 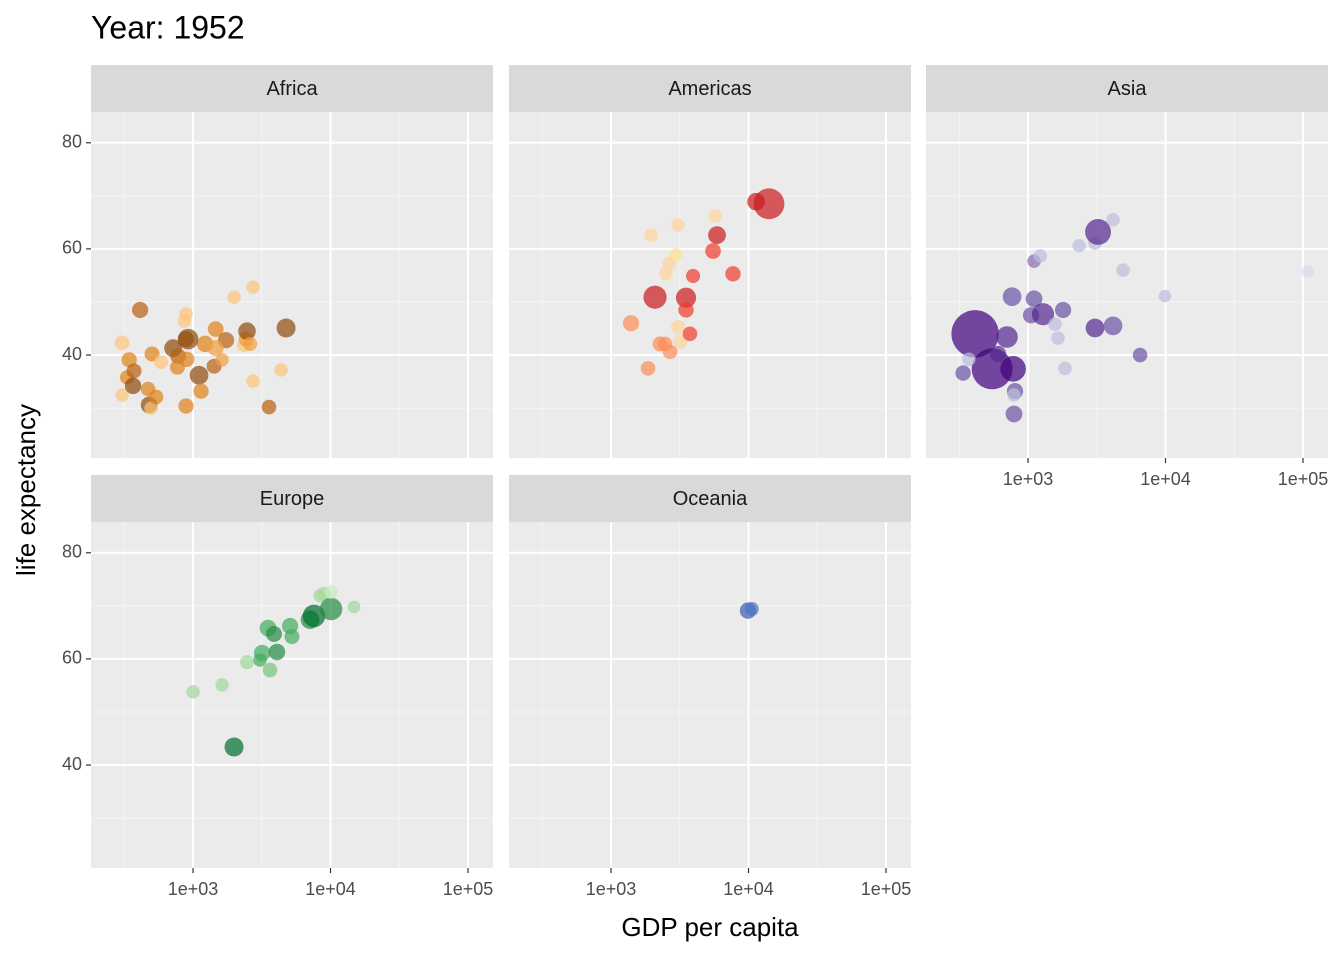 What do you see at coordinates (710, 927) in the screenshot?
I see `x-axis-label: GDP per capita` at bounding box center [710, 927].